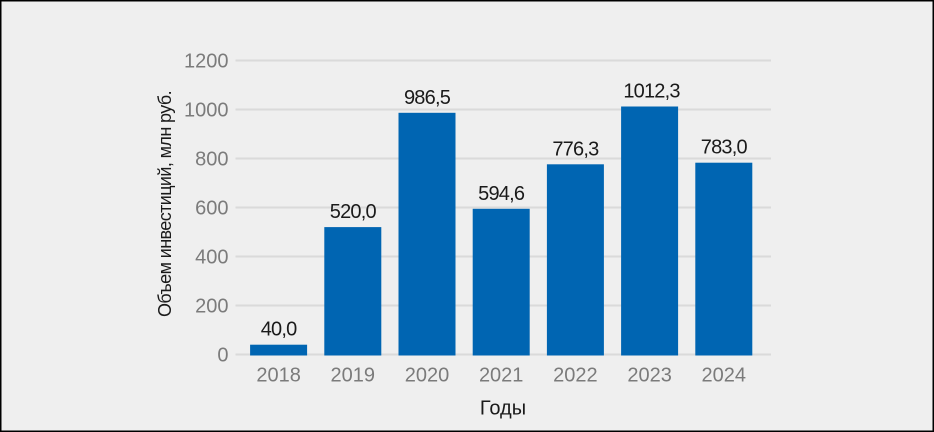 This screenshot has width=934, height=432. I want to click on svg-text: 520,0, so click(353, 212).